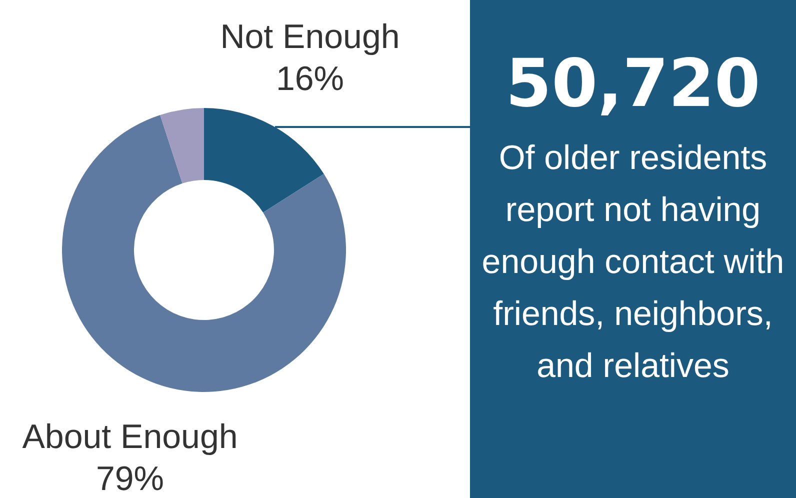  What do you see at coordinates (310, 79) in the screenshot?
I see `data-label: 16%` at bounding box center [310, 79].